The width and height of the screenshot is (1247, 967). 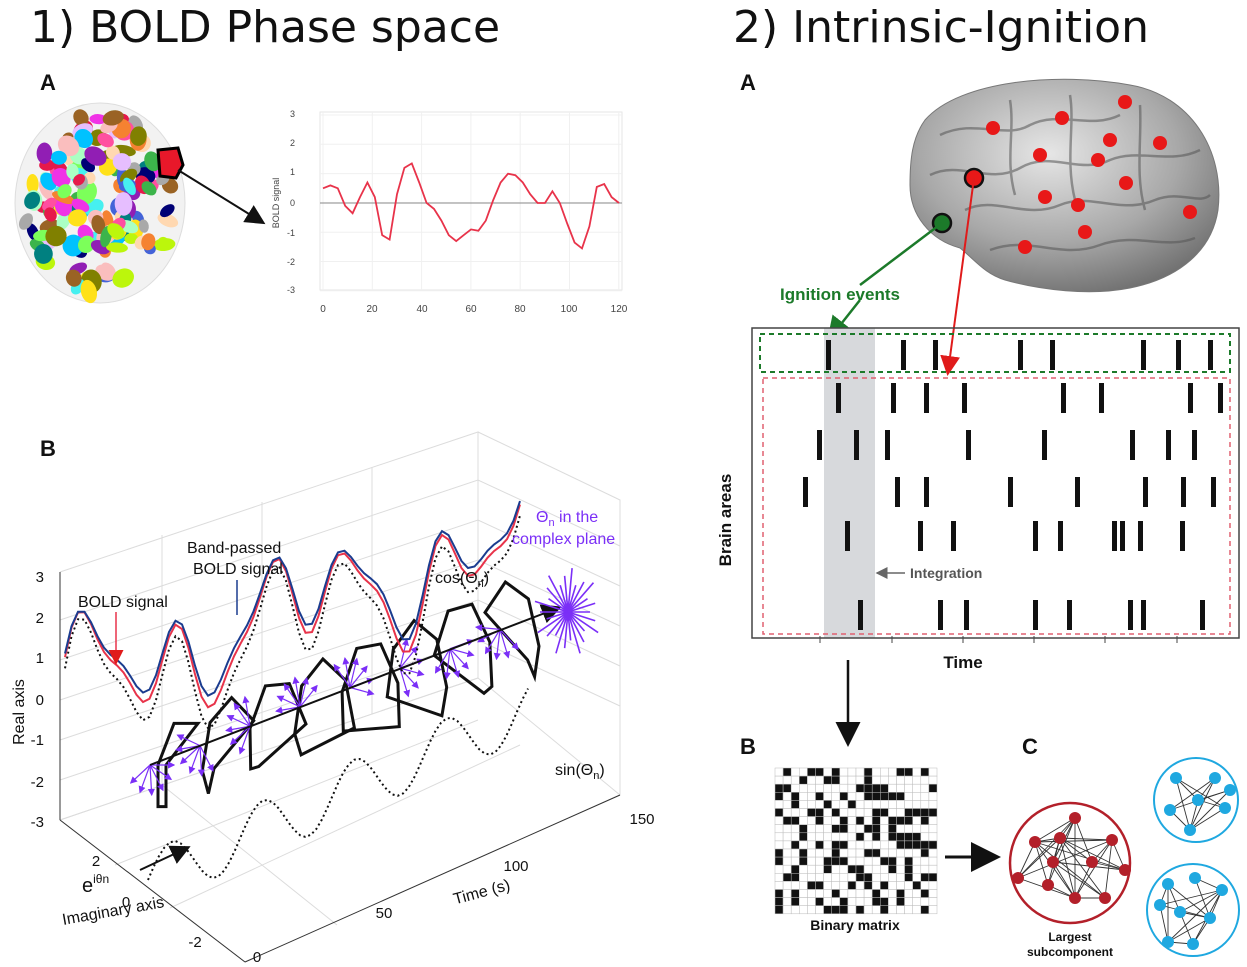 What do you see at coordinates (962, 662) in the screenshot?
I see `time-label: Time` at bounding box center [962, 662].